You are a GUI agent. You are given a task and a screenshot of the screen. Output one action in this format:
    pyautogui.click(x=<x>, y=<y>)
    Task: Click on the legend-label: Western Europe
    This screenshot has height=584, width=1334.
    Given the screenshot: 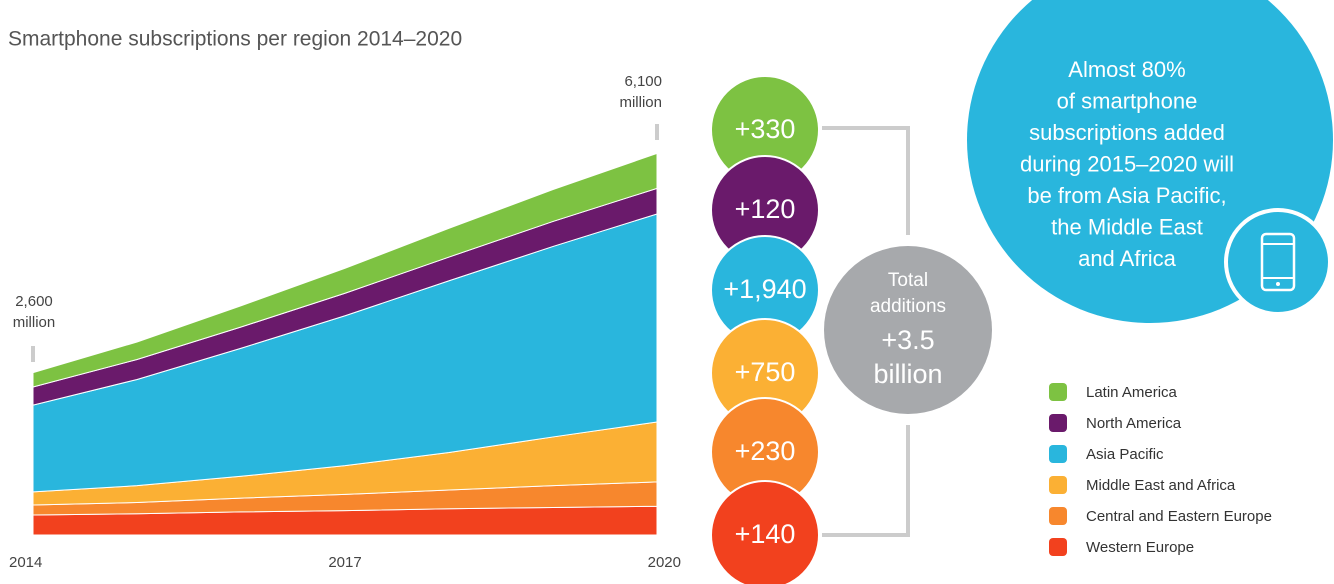 What is the action you would take?
    pyautogui.click(x=1140, y=547)
    